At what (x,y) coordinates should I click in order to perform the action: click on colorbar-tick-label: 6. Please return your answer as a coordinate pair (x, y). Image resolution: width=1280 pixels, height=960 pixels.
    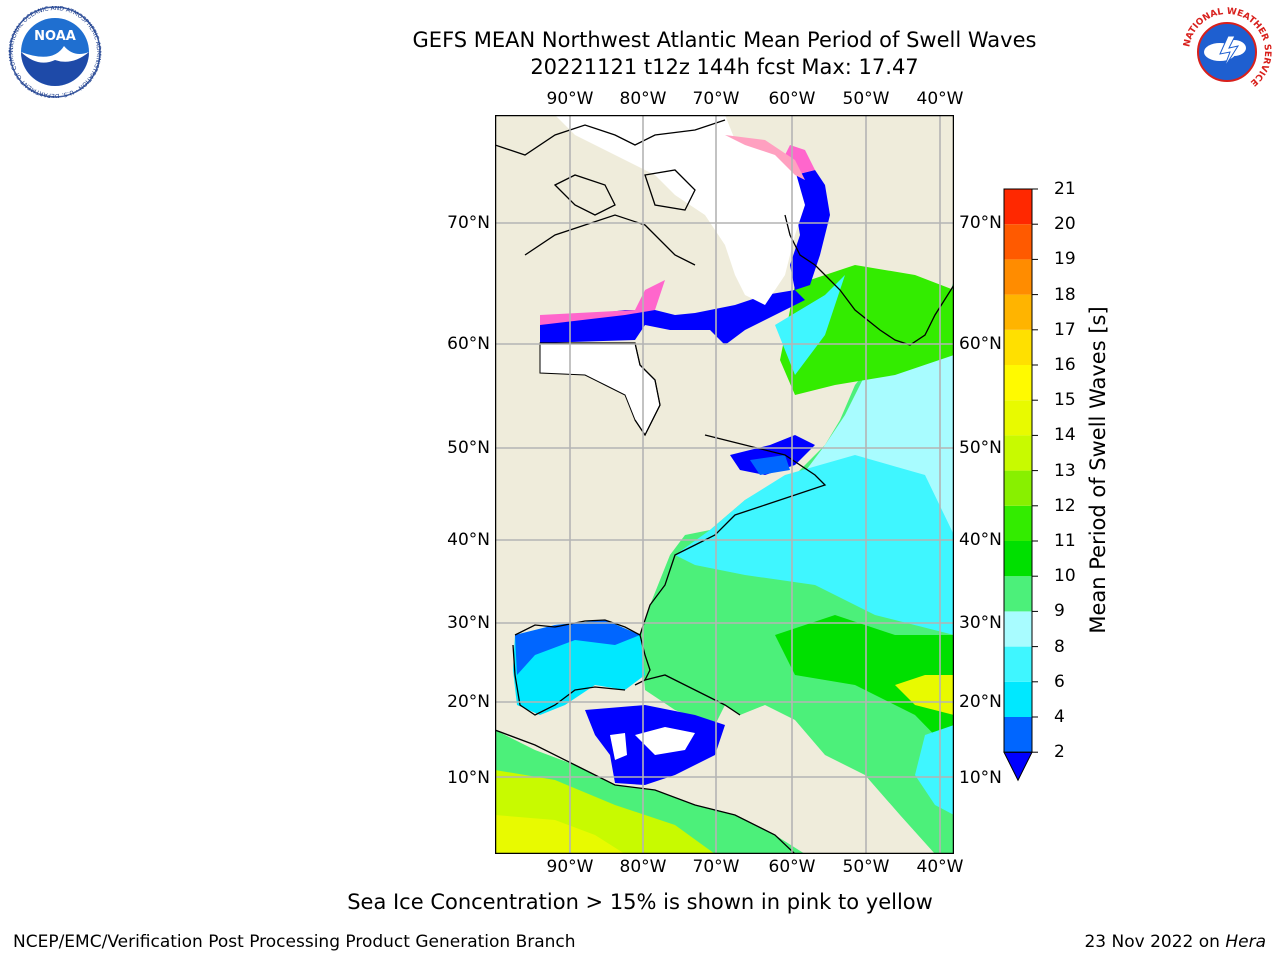
    Looking at the image, I should click on (1059, 681).